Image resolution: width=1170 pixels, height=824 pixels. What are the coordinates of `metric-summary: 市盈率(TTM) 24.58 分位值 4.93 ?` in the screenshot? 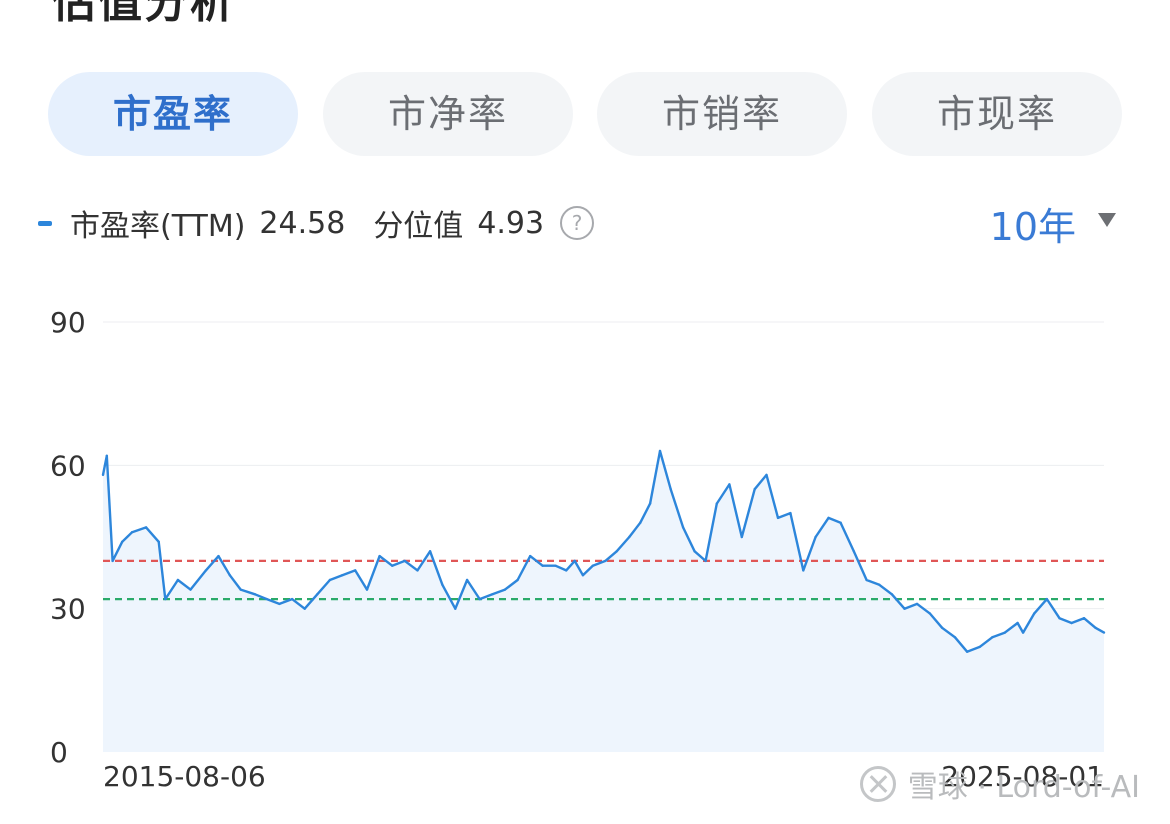 It's located at (316, 223).